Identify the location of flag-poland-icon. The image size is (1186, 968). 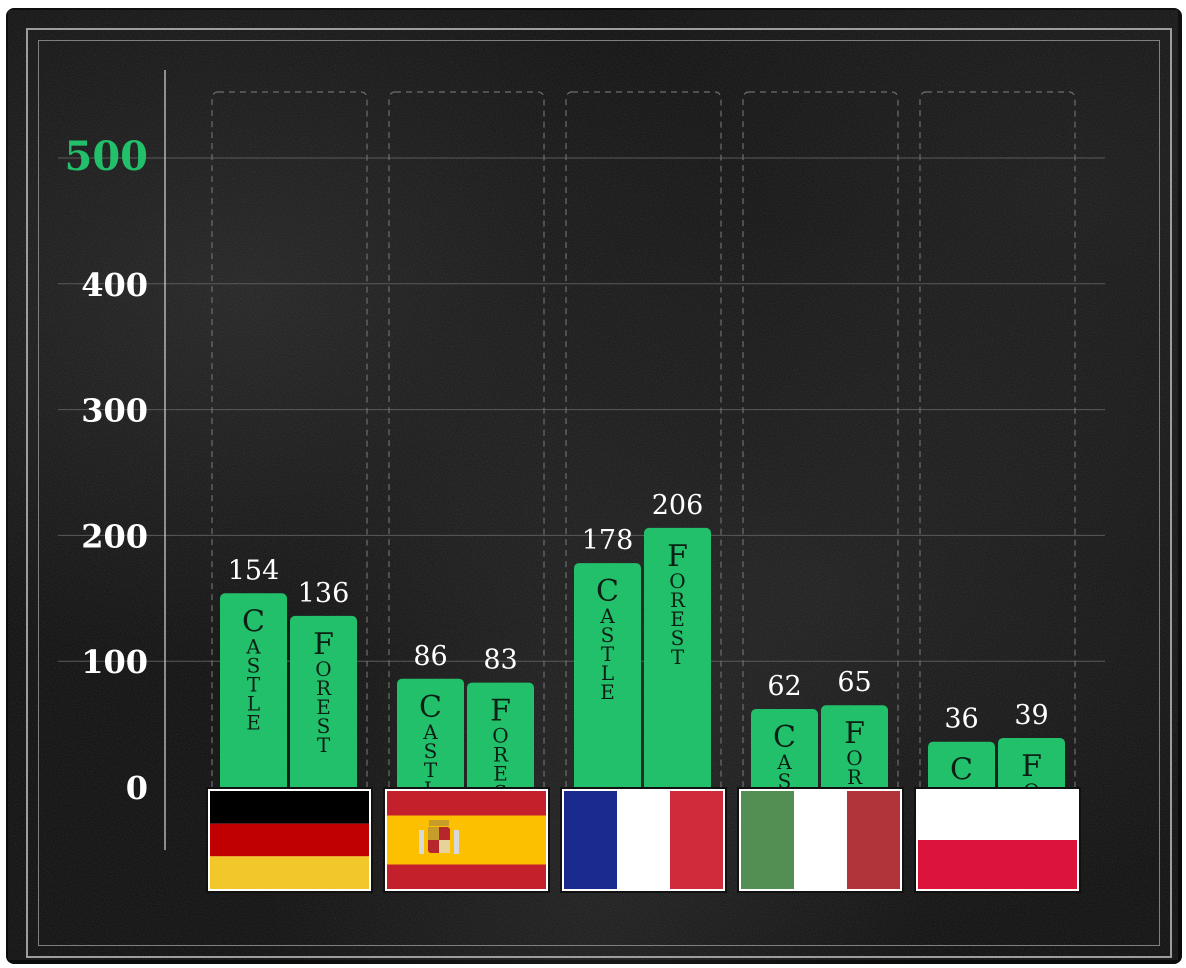
(997, 840).